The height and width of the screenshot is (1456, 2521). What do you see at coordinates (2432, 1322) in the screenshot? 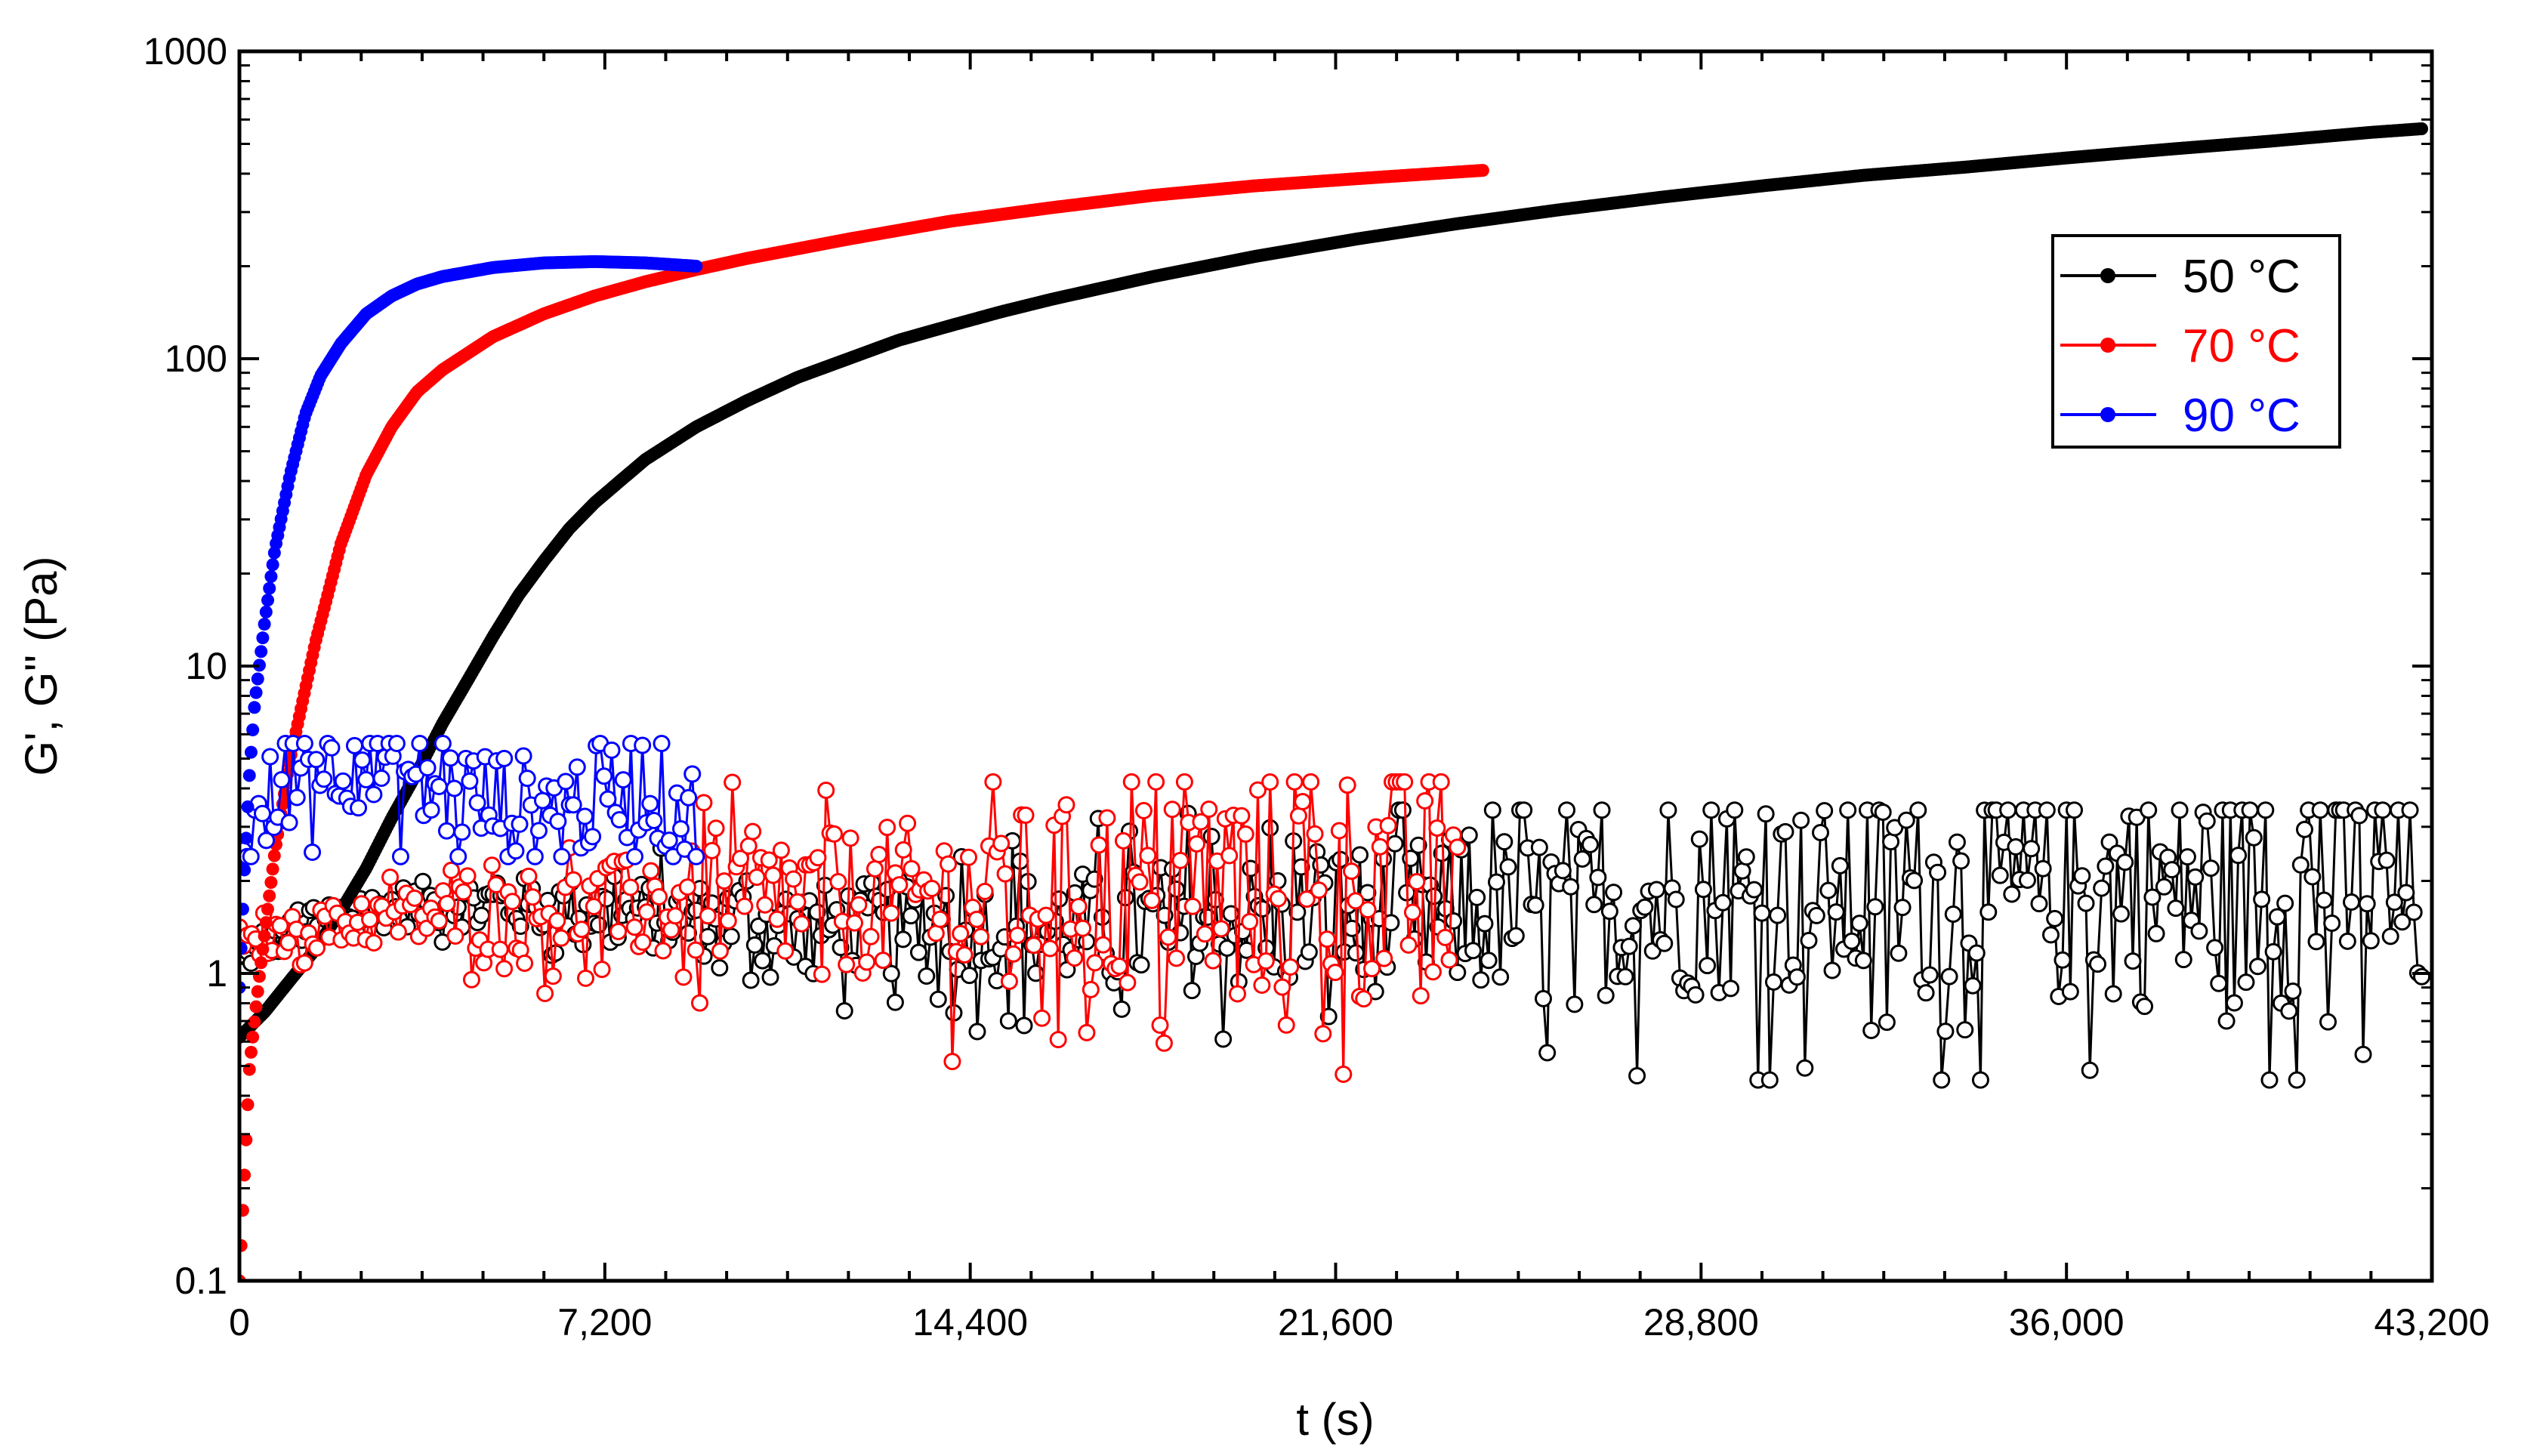
I see `x-tick-label: 43,200` at bounding box center [2432, 1322].